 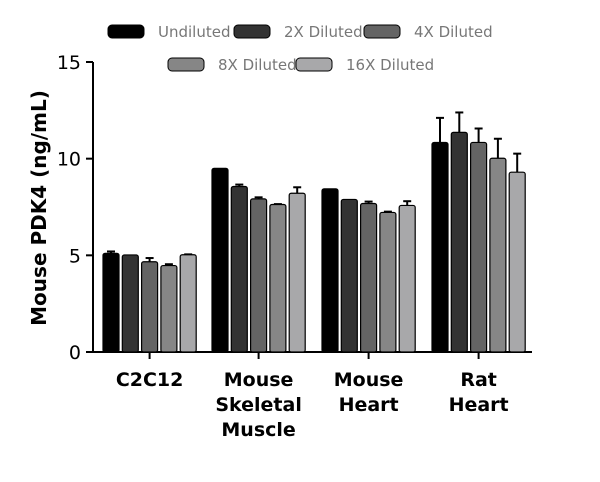 What do you see at coordinates (39, 208) in the screenshot?
I see `y-axis-label: Mouse PDK4 (ng/mL)` at bounding box center [39, 208].